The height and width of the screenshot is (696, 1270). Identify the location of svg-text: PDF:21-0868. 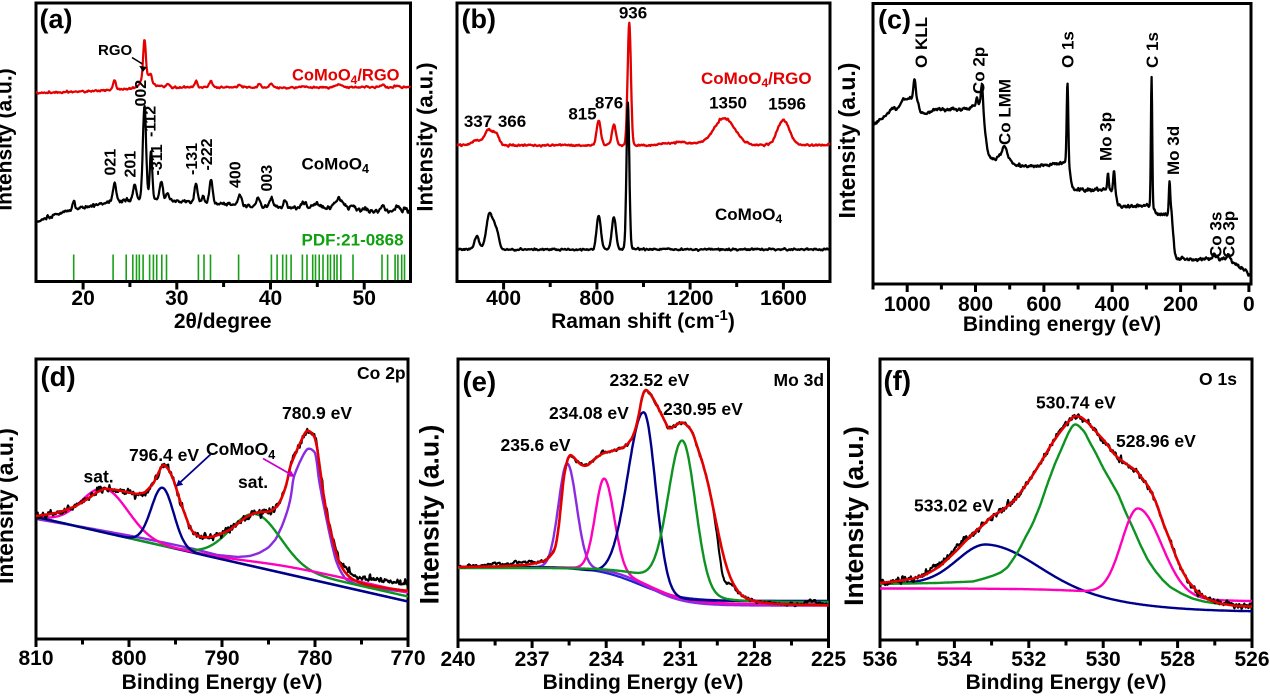
(353, 240).